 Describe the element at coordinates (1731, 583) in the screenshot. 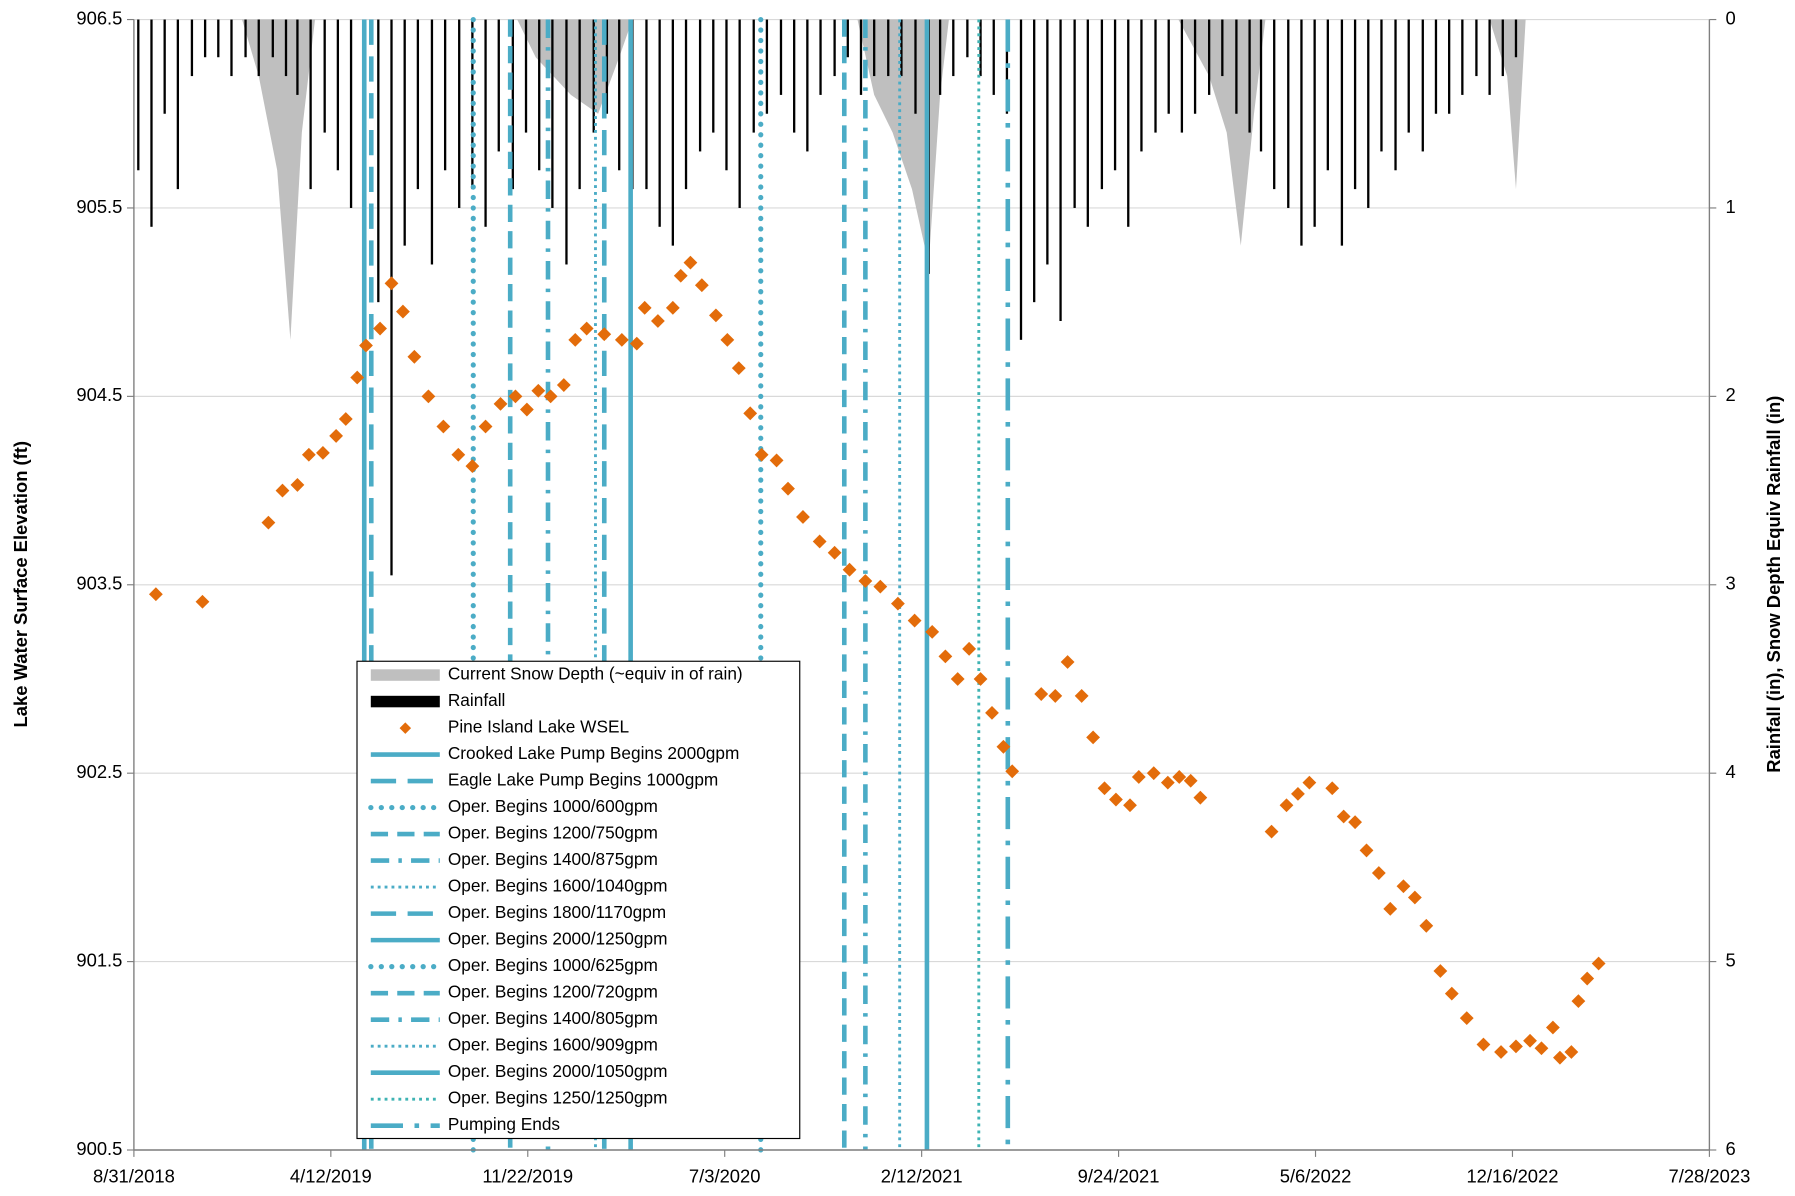

I see `y2-tick-label: 3` at that location.